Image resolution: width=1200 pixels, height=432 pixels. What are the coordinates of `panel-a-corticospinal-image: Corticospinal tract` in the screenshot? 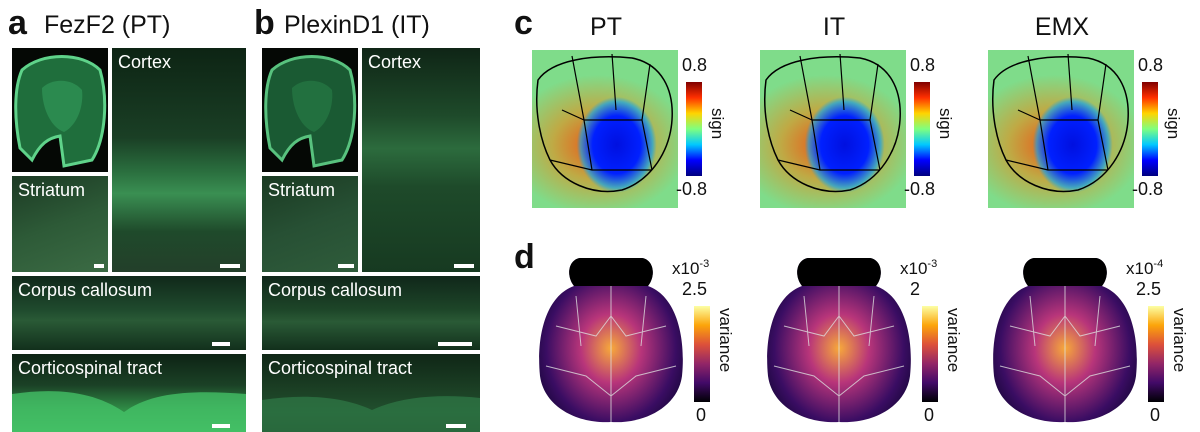 It's located at (129, 393).